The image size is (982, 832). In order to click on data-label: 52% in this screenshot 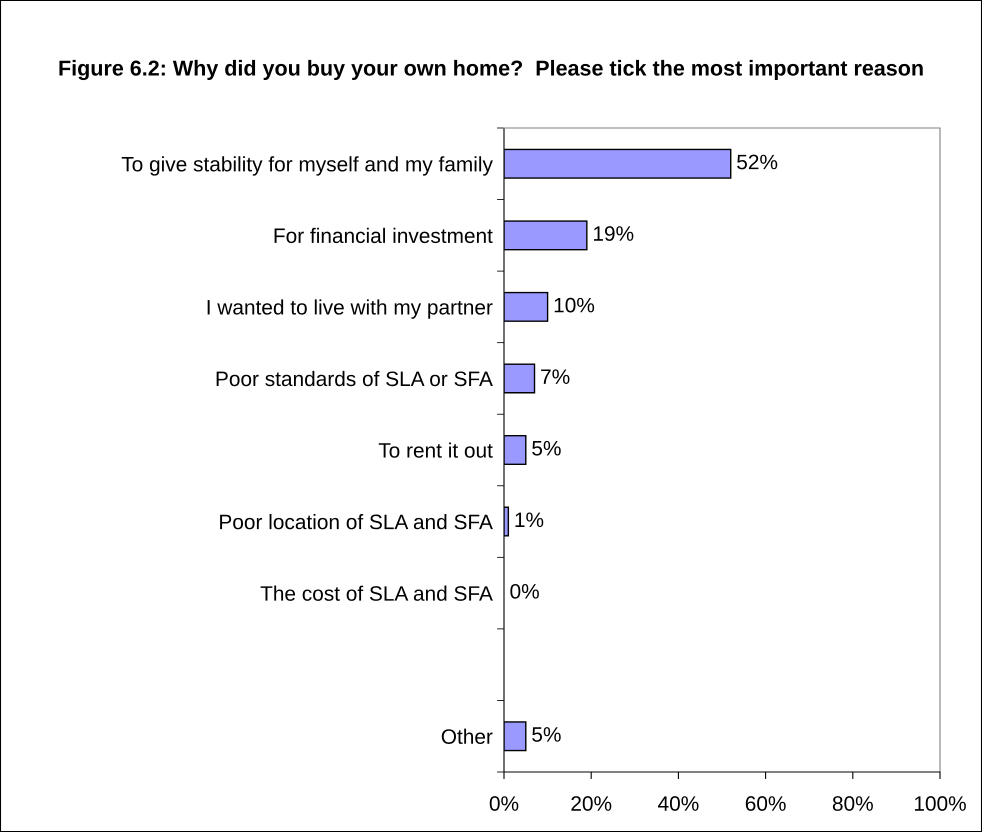, I will do `click(757, 162)`.